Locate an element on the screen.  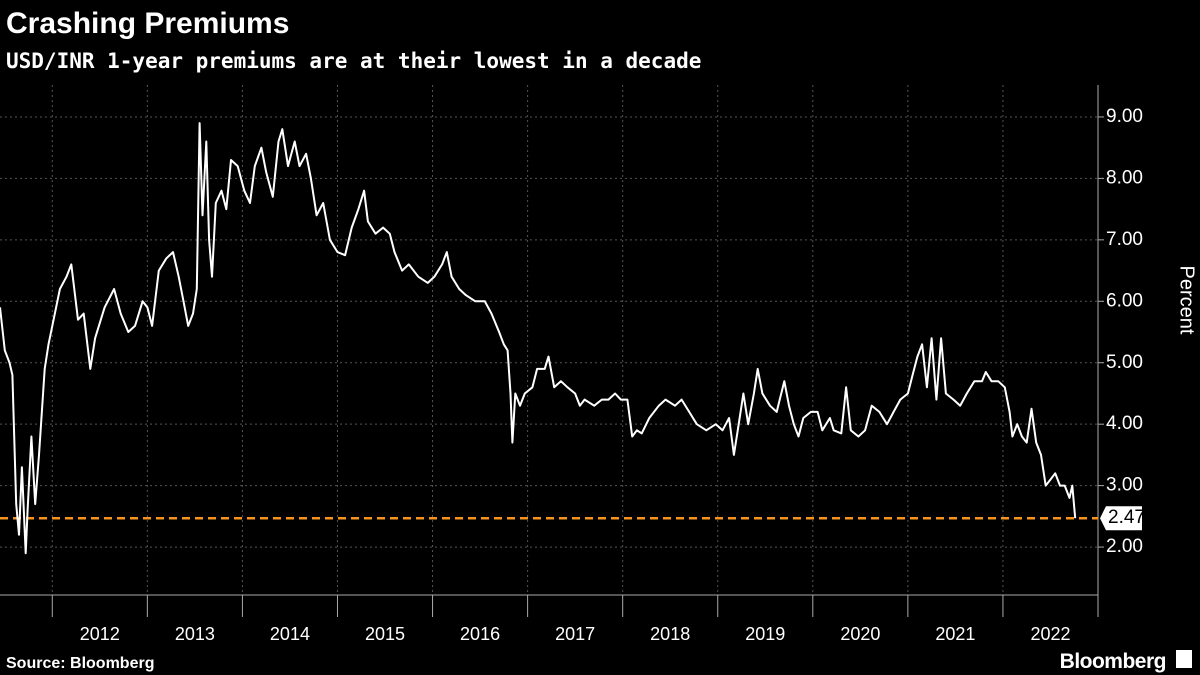
y-tick-label: 6.00 is located at coordinates (1124, 300).